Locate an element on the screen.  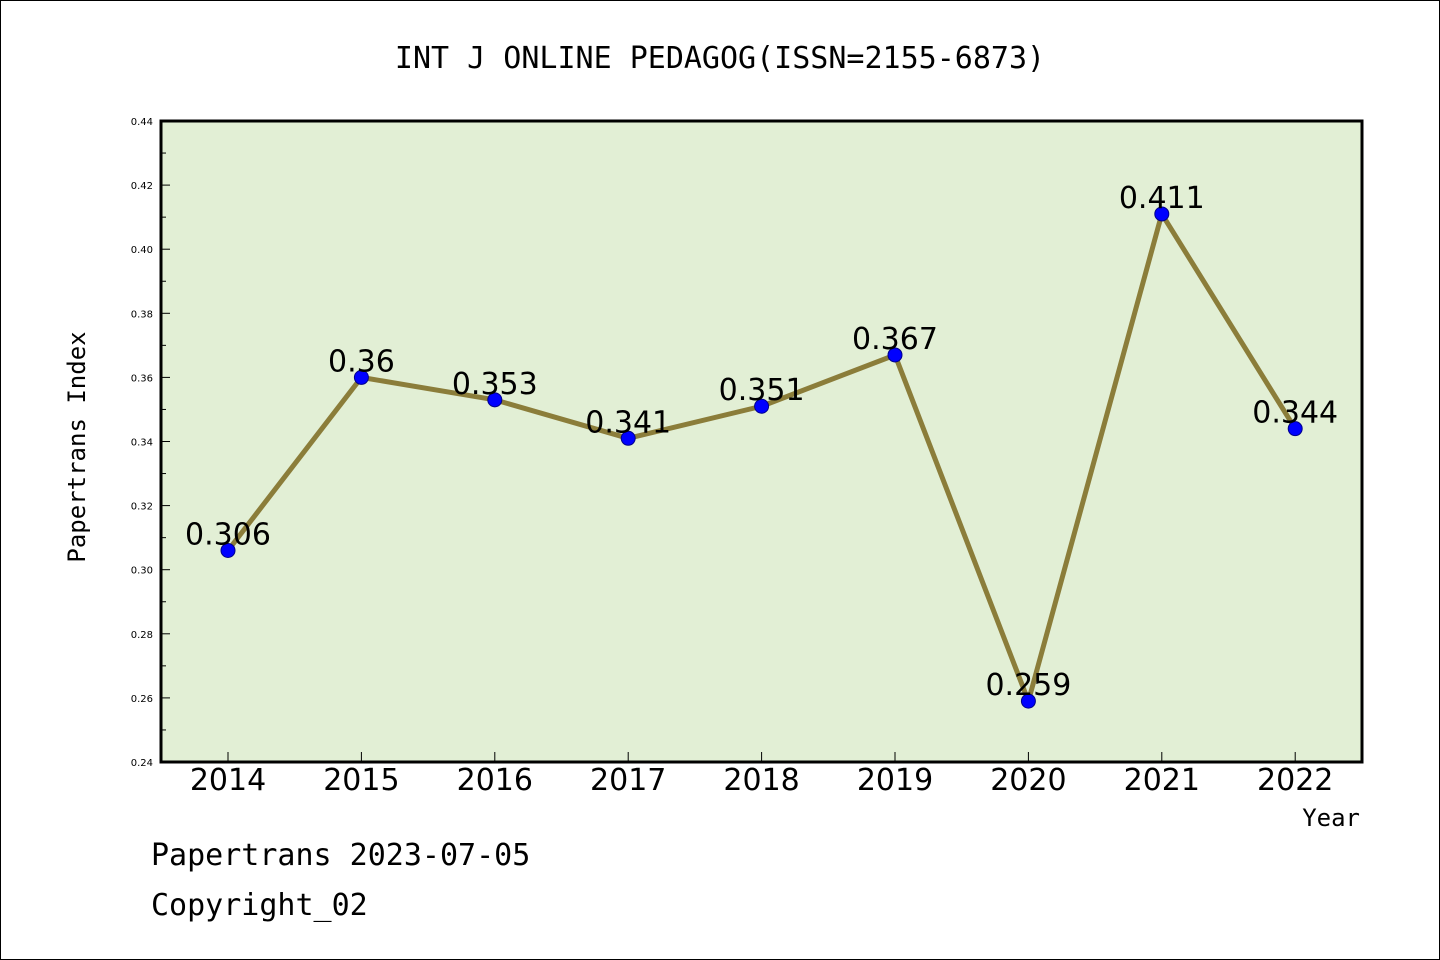
y-tick-label: 0.32 is located at coordinates (142, 507).